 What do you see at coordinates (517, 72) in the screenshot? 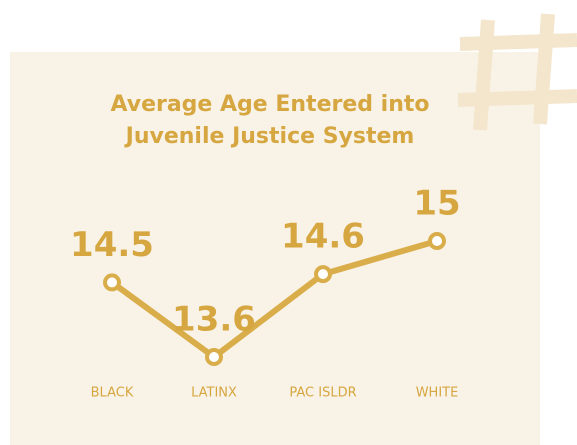
I see `hash-icon` at bounding box center [517, 72].